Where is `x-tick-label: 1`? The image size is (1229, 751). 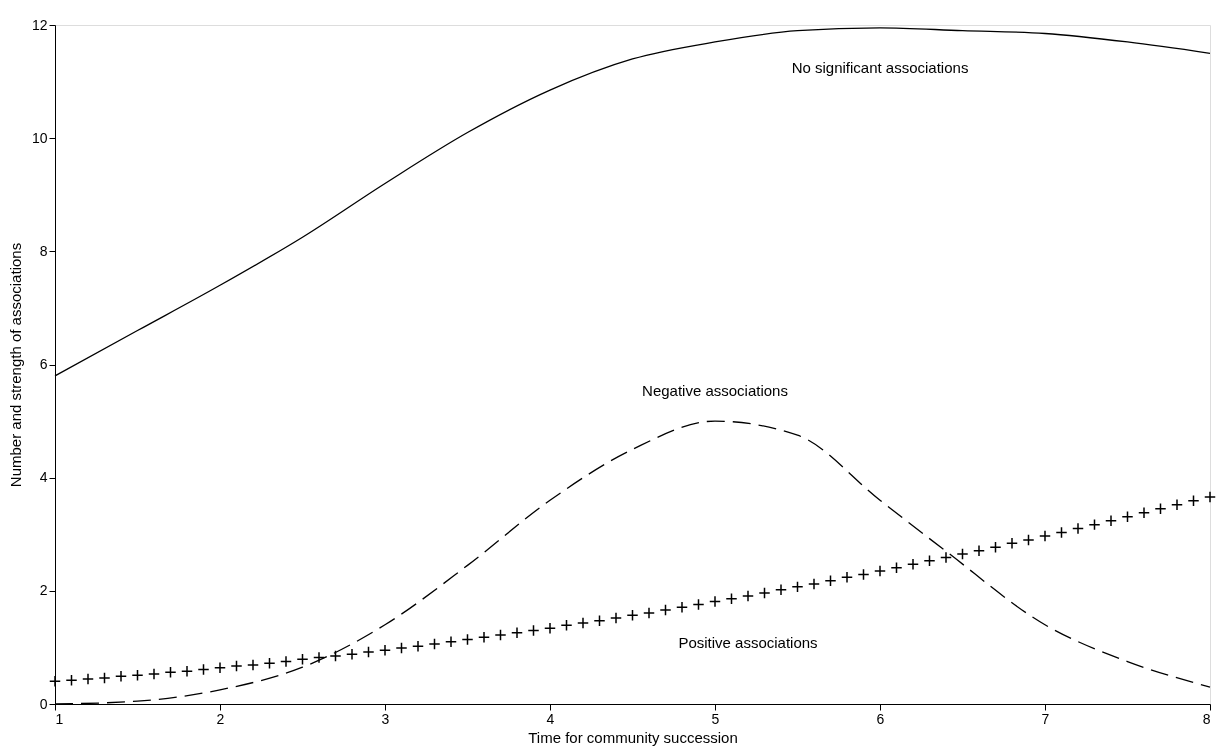 x-tick-label: 1 is located at coordinates (59, 718).